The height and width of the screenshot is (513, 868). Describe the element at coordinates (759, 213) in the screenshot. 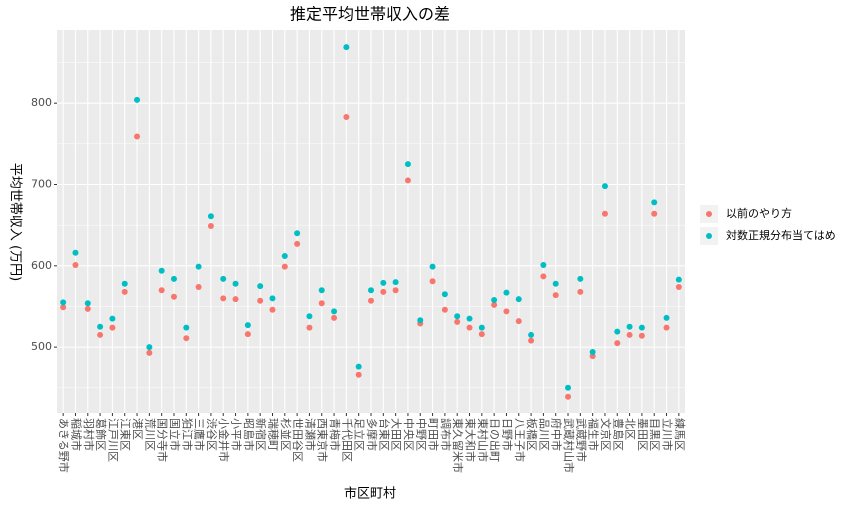

I see `legend-label: 以前のやり方` at that location.